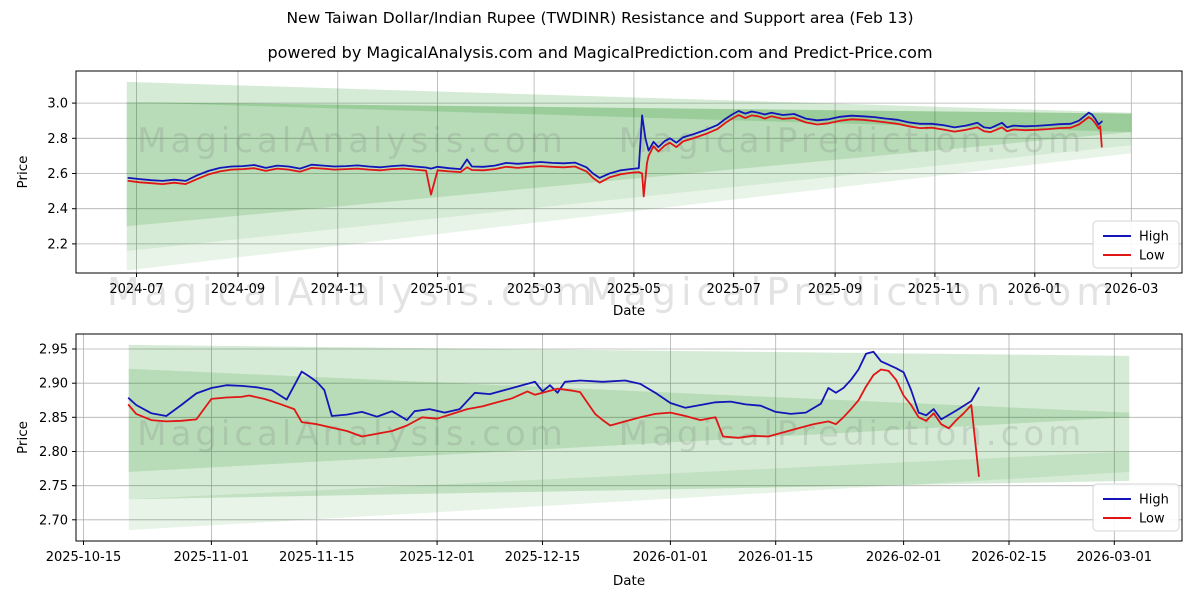 The width and height of the screenshot is (1200, 600). I want to click on x-tick-label: 2025-11-01, so click(212, 557).